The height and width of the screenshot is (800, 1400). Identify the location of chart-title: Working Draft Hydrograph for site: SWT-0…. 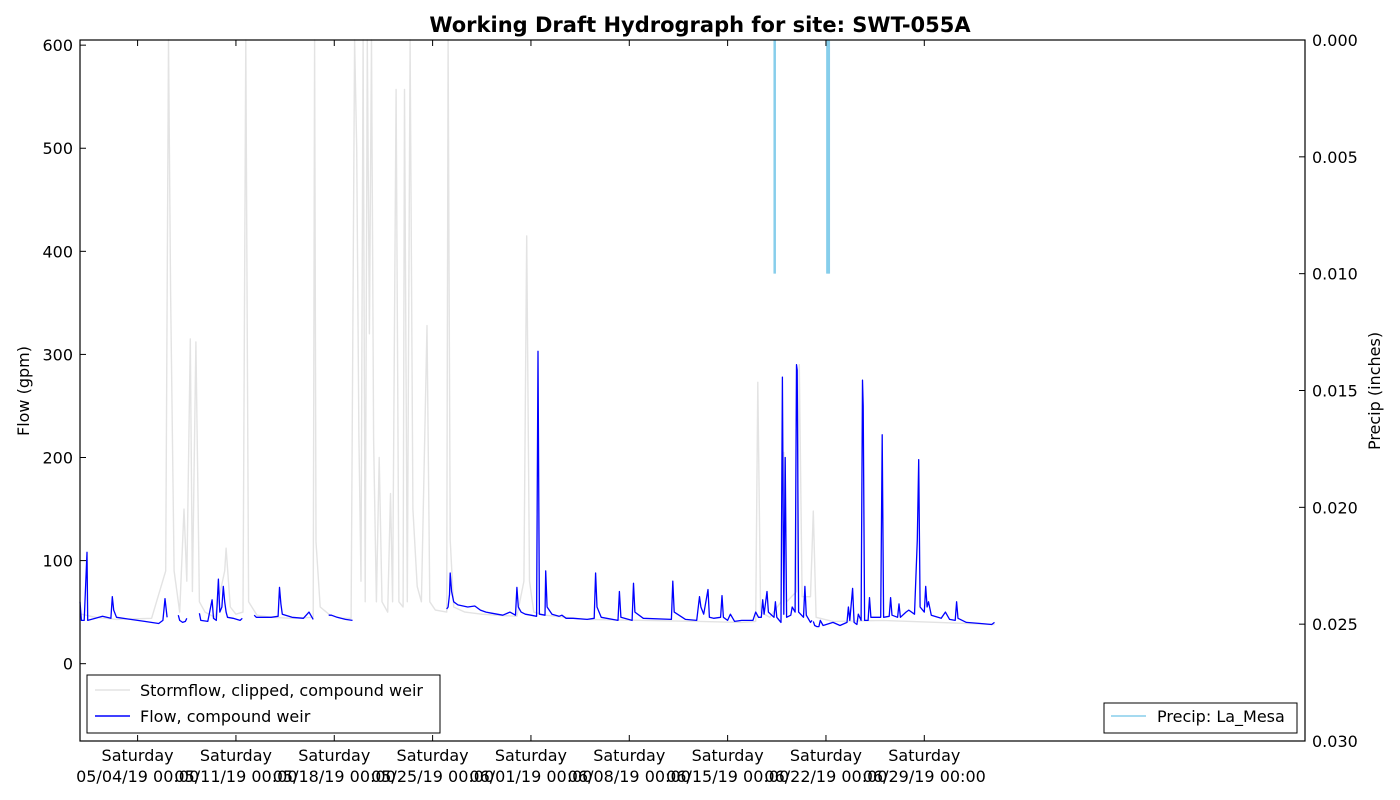
(700, 25).